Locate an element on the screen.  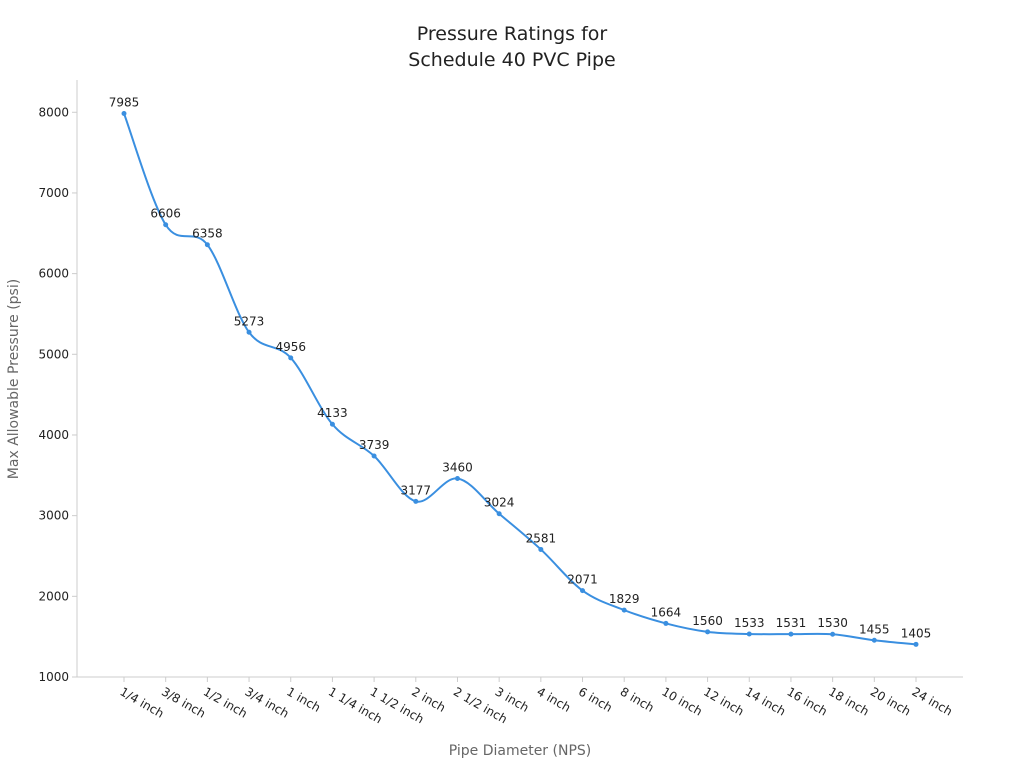
value-label: 2581 is located at coordinates (541, 538).